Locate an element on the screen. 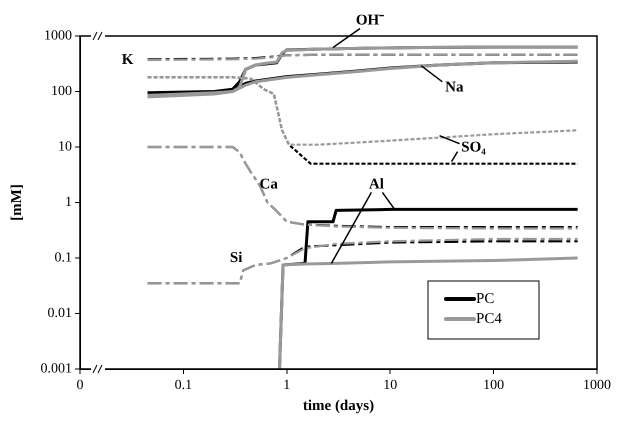 The width and height of the screenshot is (622, 423). annotation: K is located at coordinates (128, 60).